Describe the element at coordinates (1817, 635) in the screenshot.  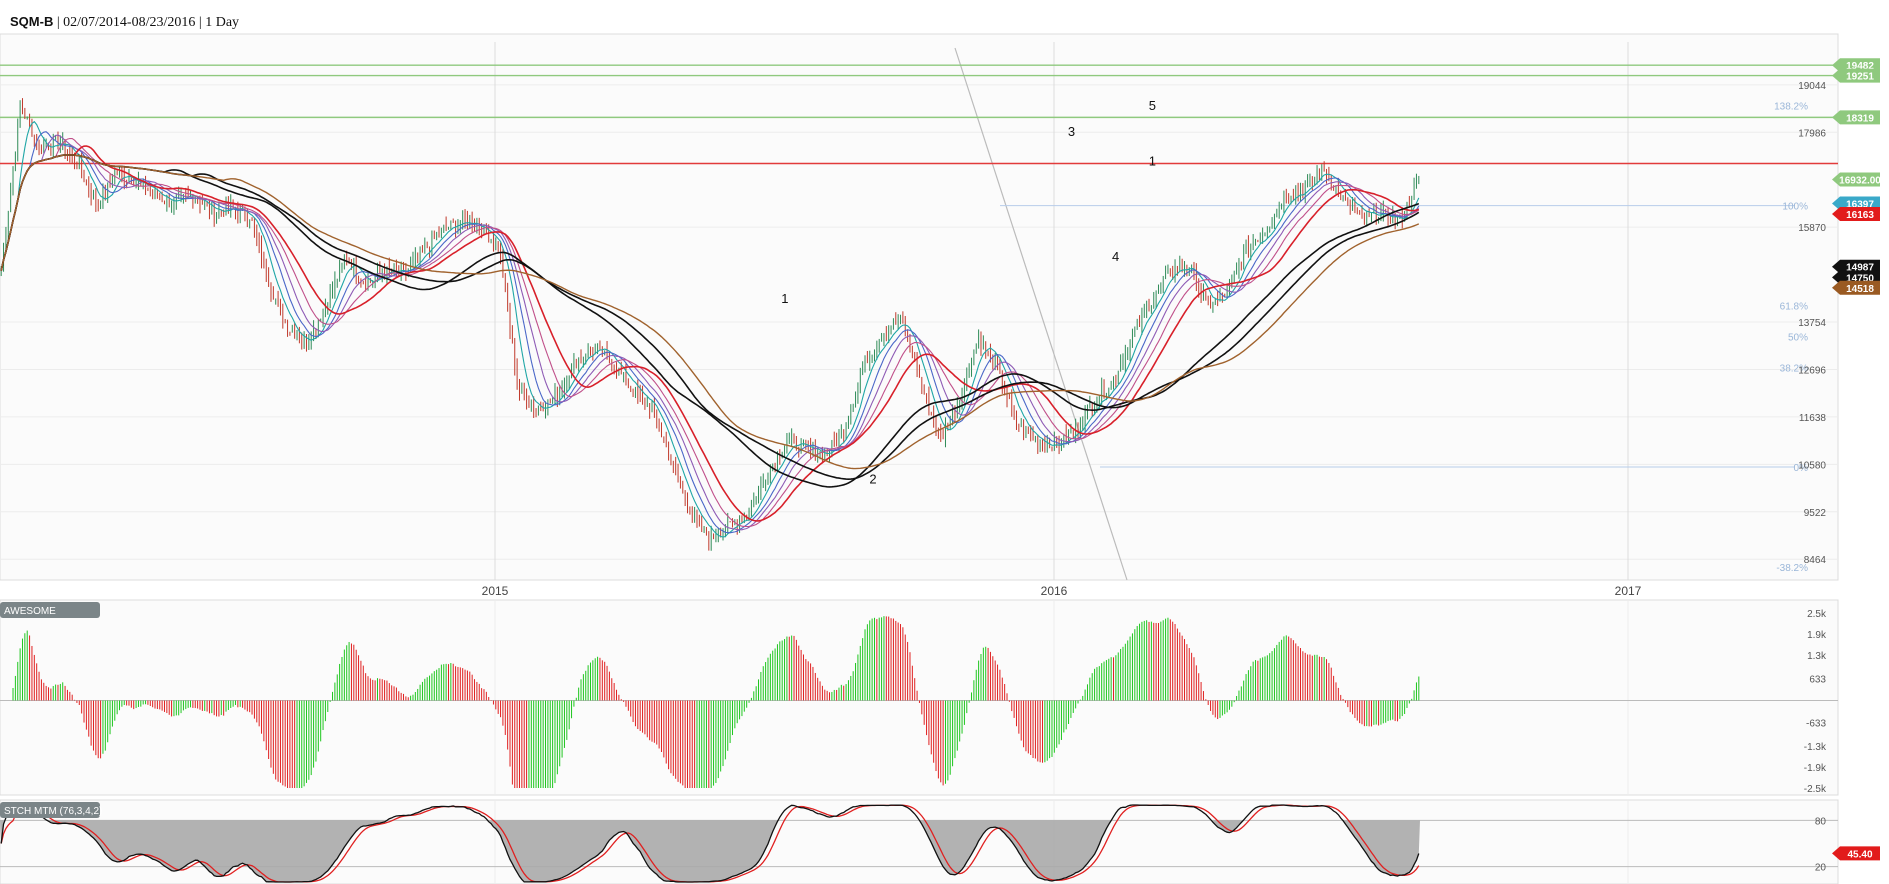
I see `awesome-y-tick-label: 1.9k` at that location.